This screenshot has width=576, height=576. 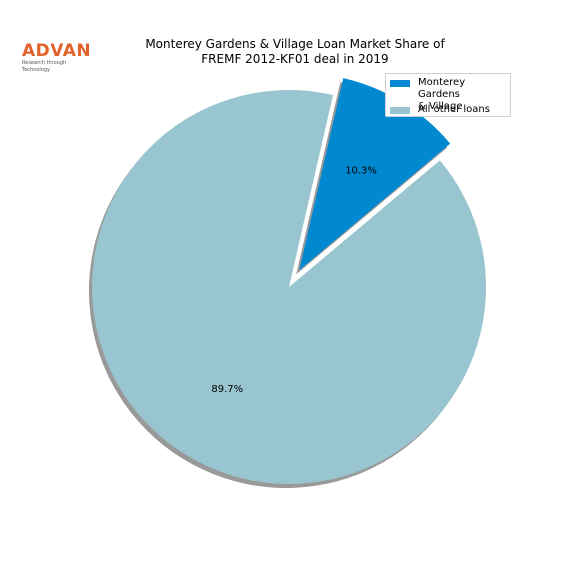 I want to click on brand-name: ADVAN, so click(x=57, y=51).